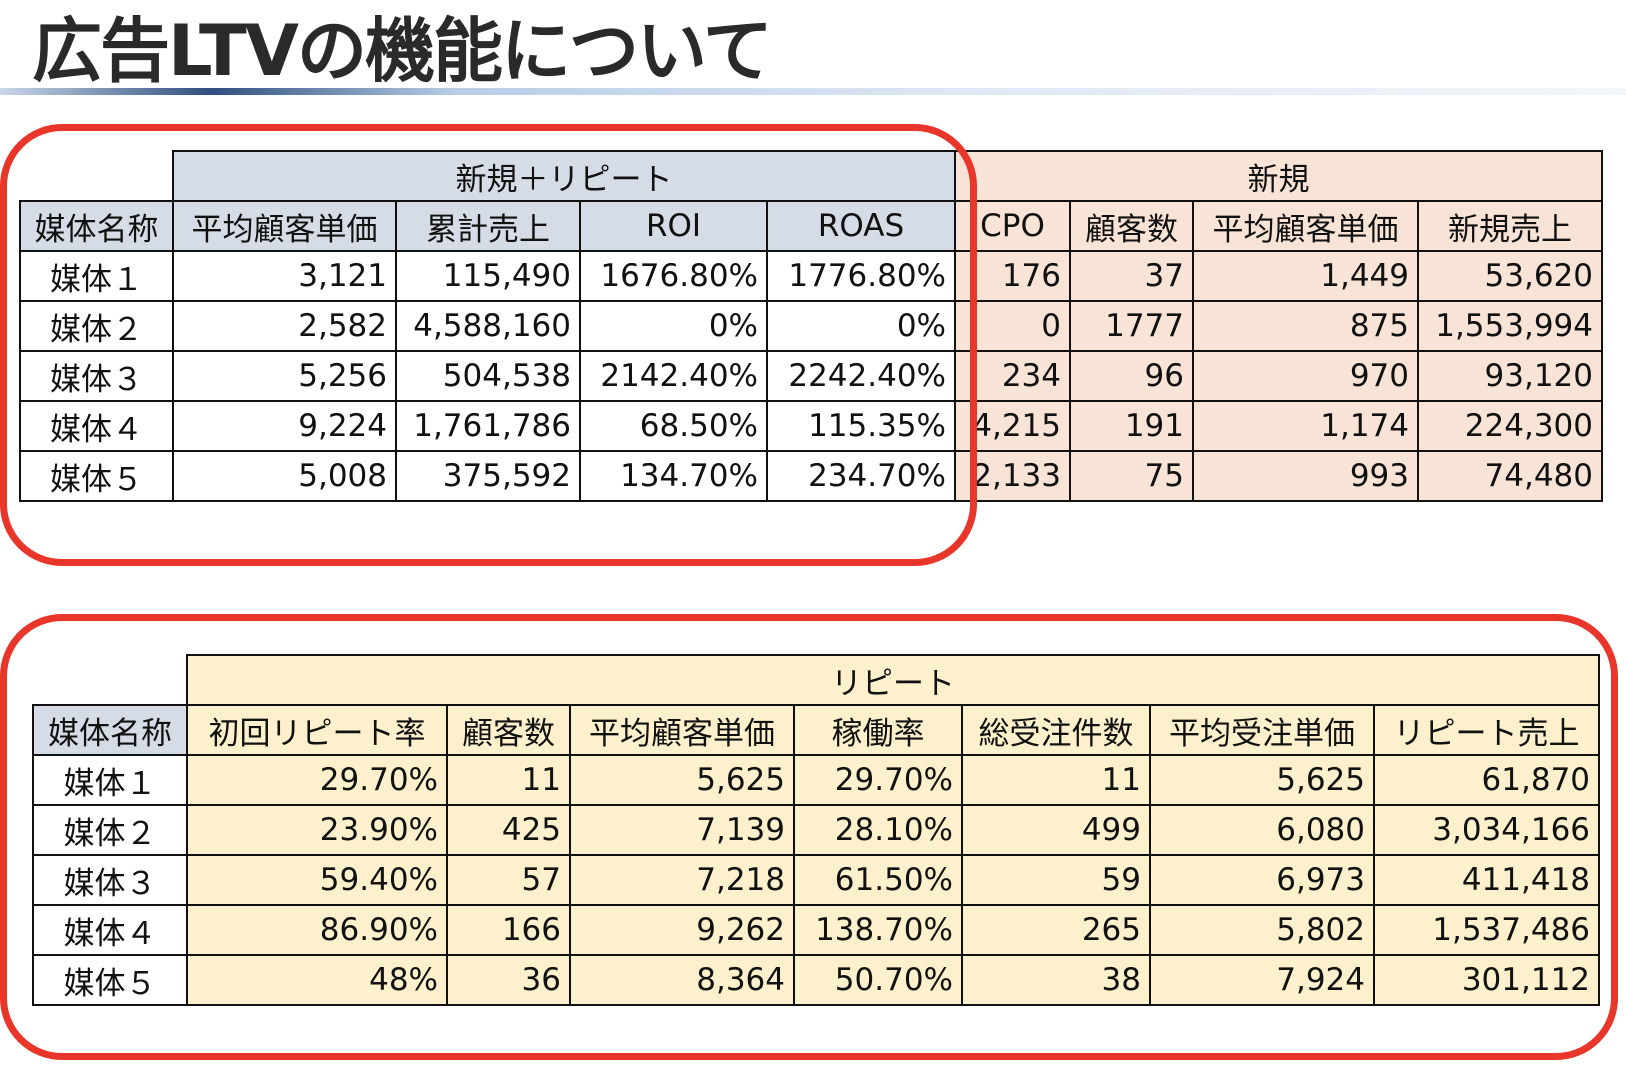  Describe the element at coordinates (1056, 880) in the screenshot. I see `value-cell: 59` at that location.